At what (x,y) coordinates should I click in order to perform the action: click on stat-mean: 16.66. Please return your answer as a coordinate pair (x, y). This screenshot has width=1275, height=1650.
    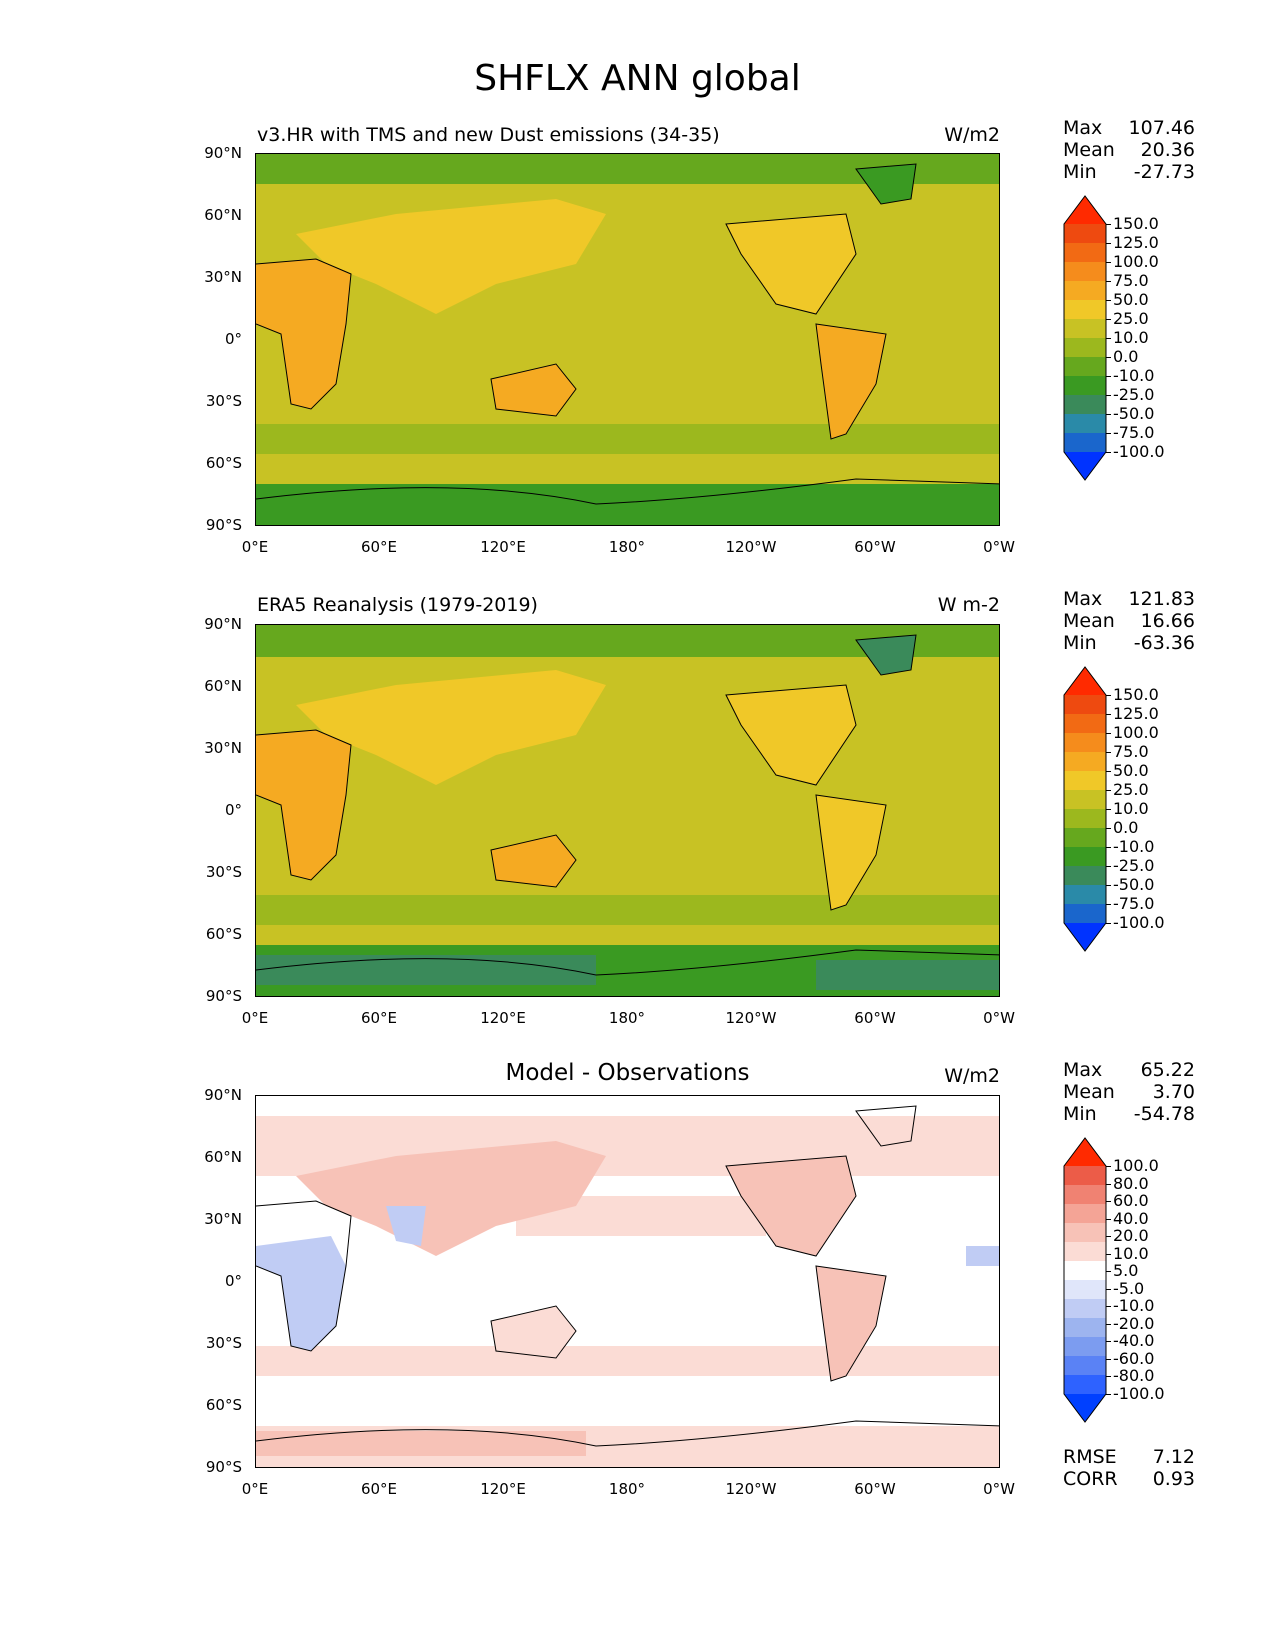
    Looking at the image, I should click on (1167, 621).